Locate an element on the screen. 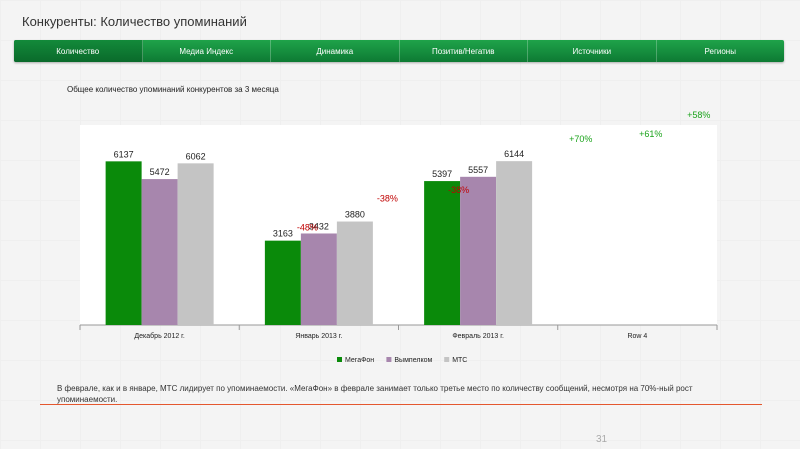  data-label: 3880 is located at coordinates (355, 215).